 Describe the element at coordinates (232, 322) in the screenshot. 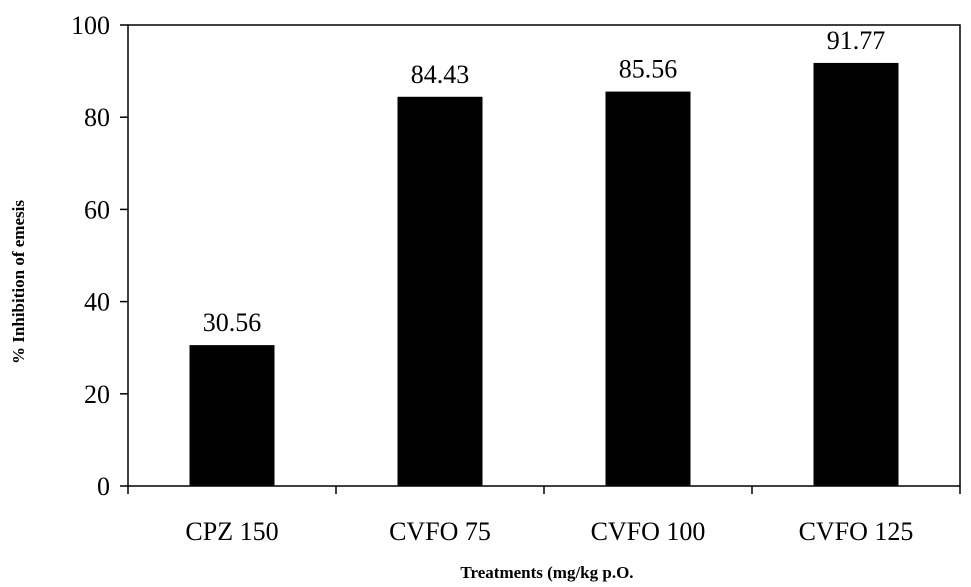

I see `data-label: 30.56` at that location.